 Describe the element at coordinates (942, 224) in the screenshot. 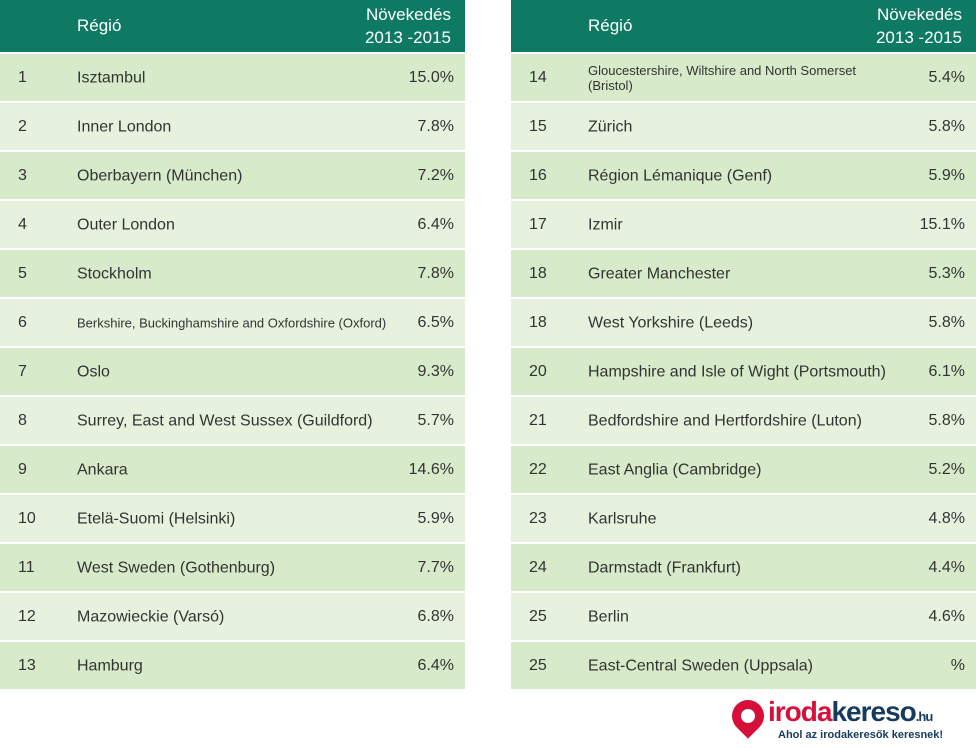

I see `growth-value: 15.1%` at that location.